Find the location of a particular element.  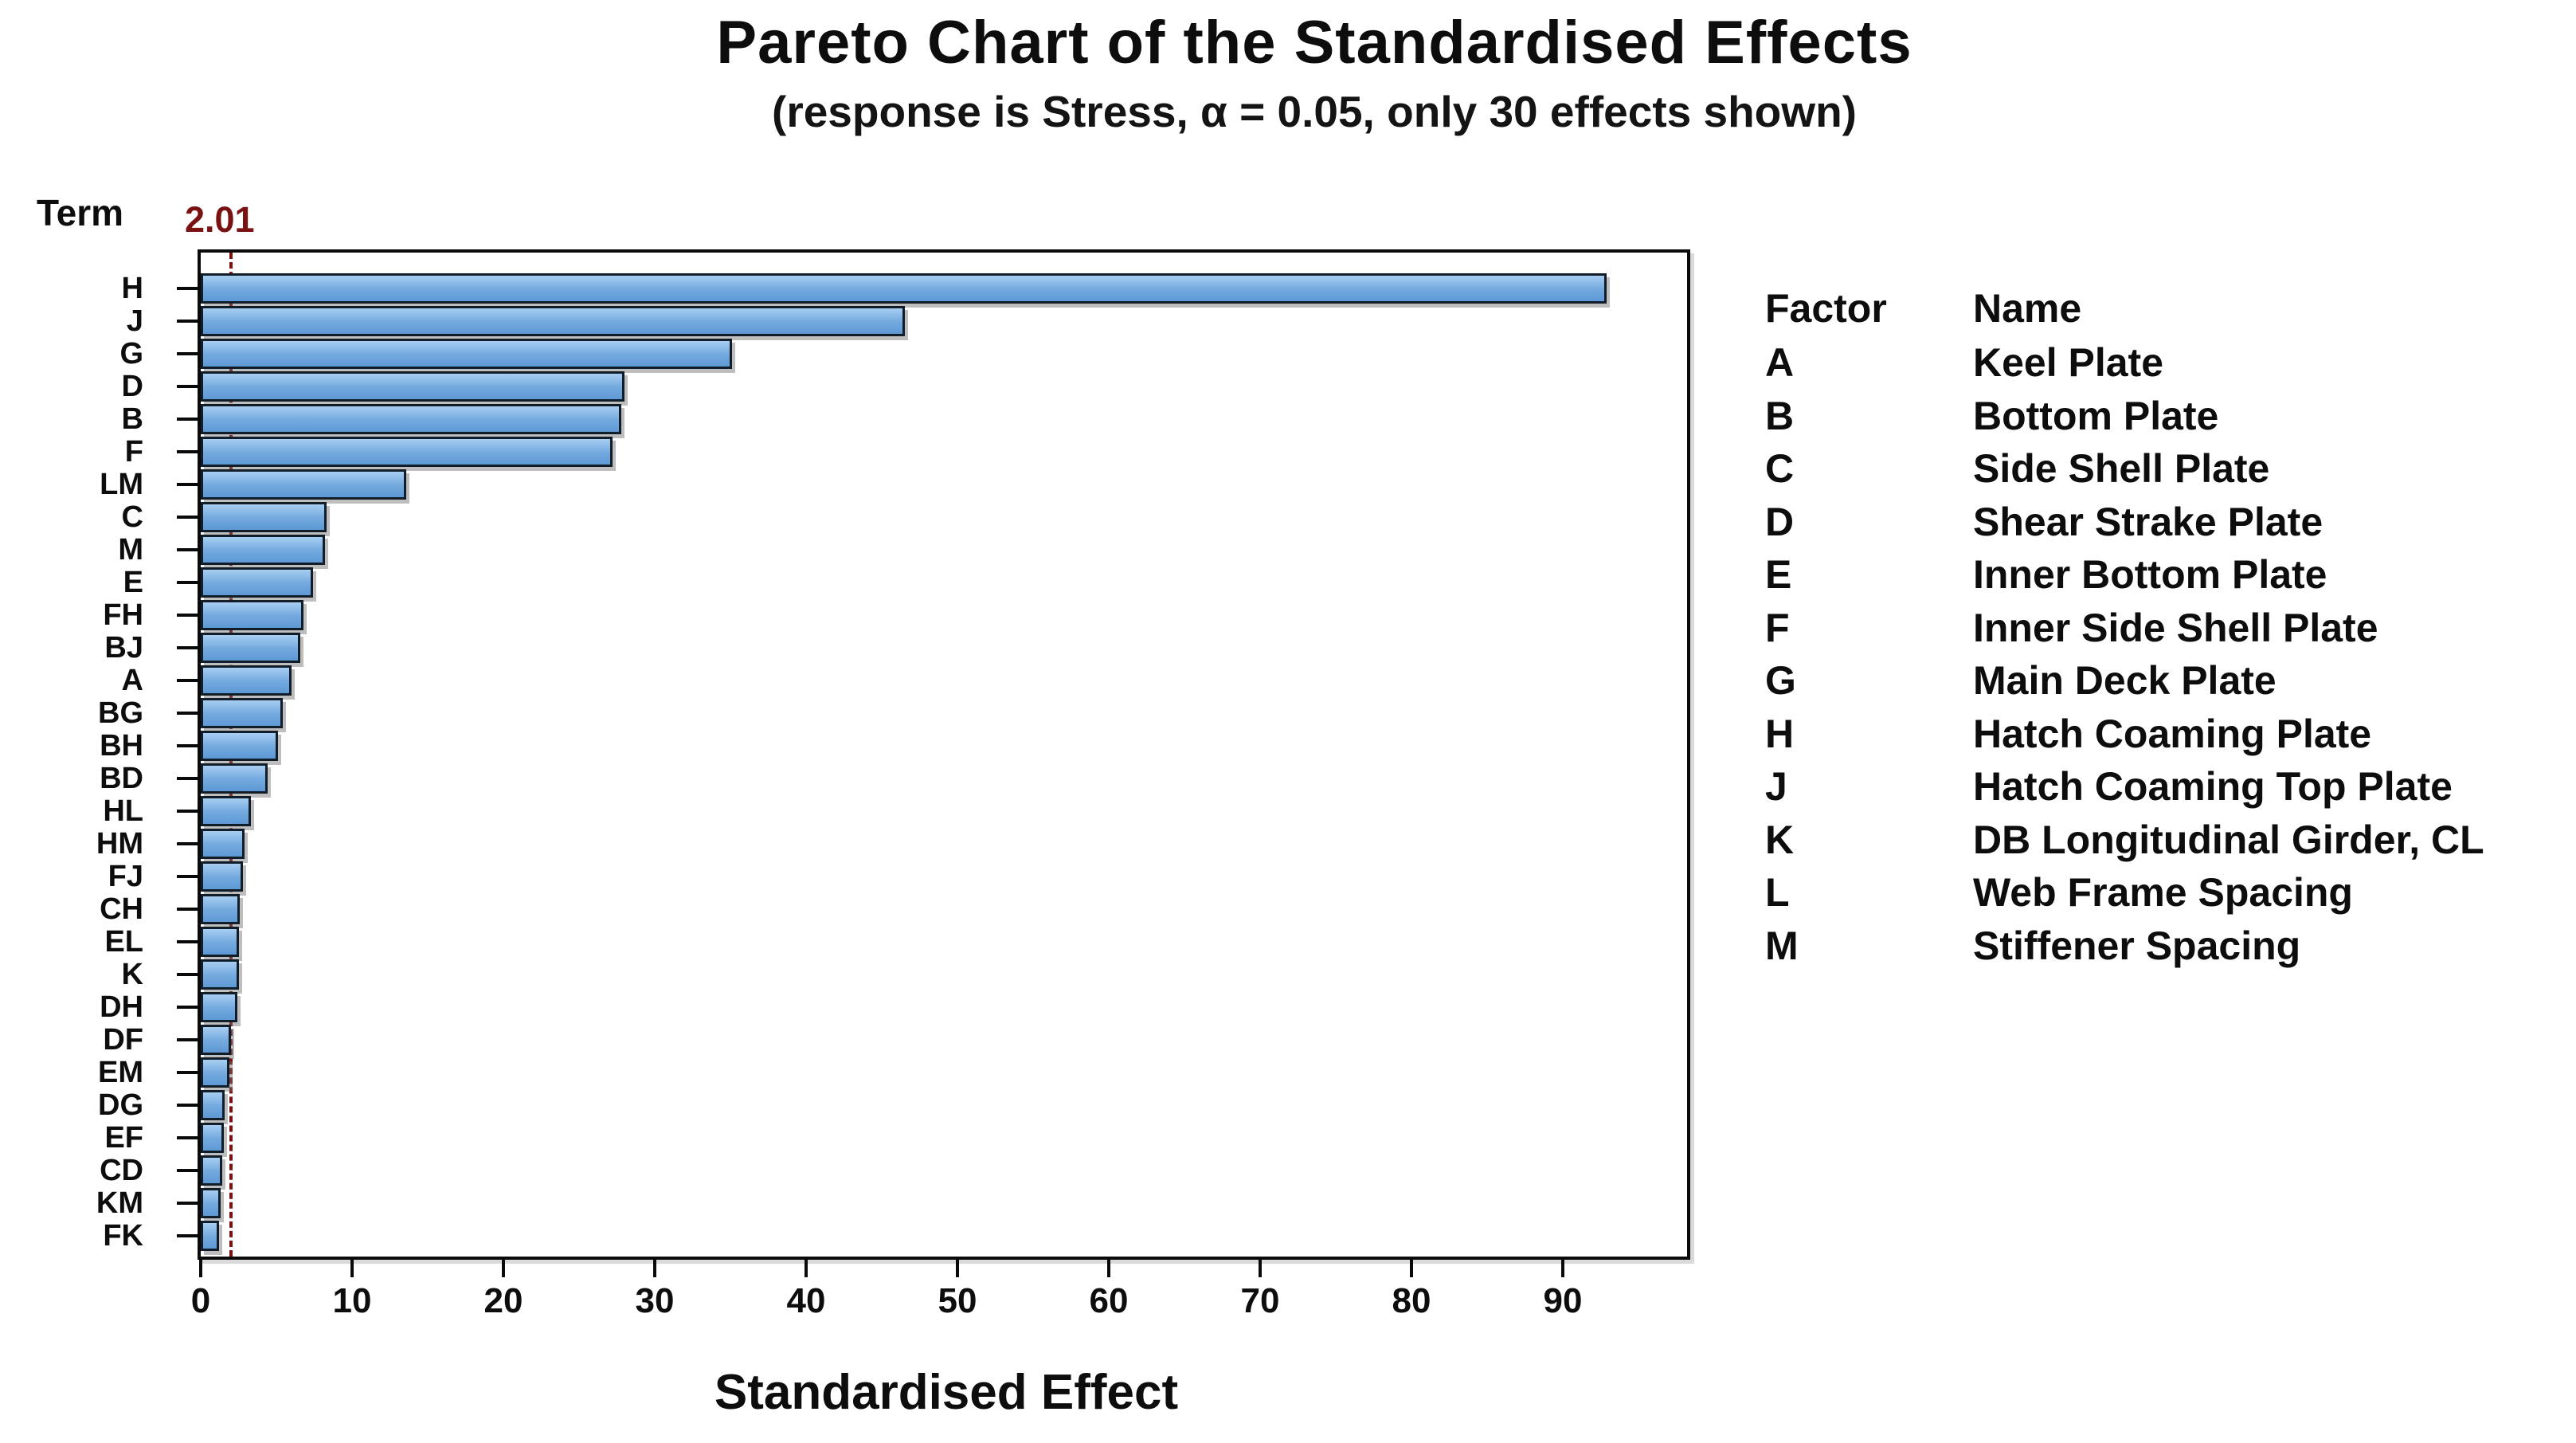

term-label-LM: LM is located at coordinates (121, 484).